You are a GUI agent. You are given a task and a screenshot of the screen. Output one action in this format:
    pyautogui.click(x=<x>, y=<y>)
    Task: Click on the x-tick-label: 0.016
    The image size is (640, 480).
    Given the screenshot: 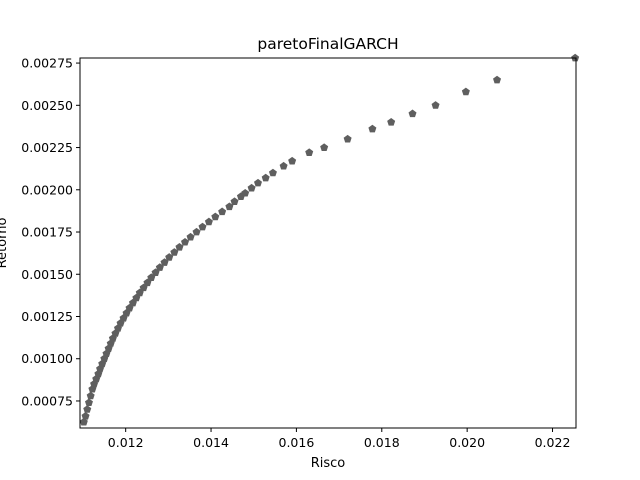 What is the action you would take?
    pyautogui.click(x=297, y=442)
    